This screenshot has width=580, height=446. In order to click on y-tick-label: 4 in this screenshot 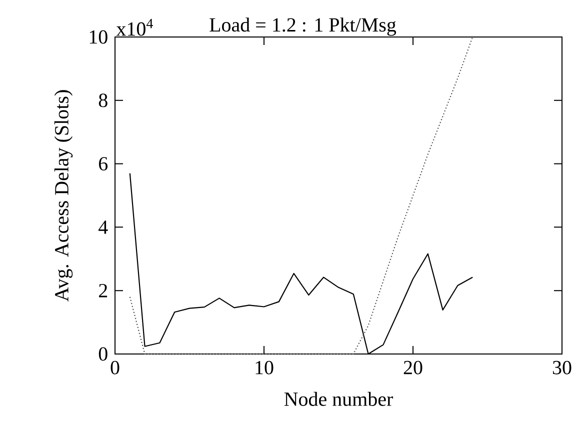, I will do `click(103, 227)`.